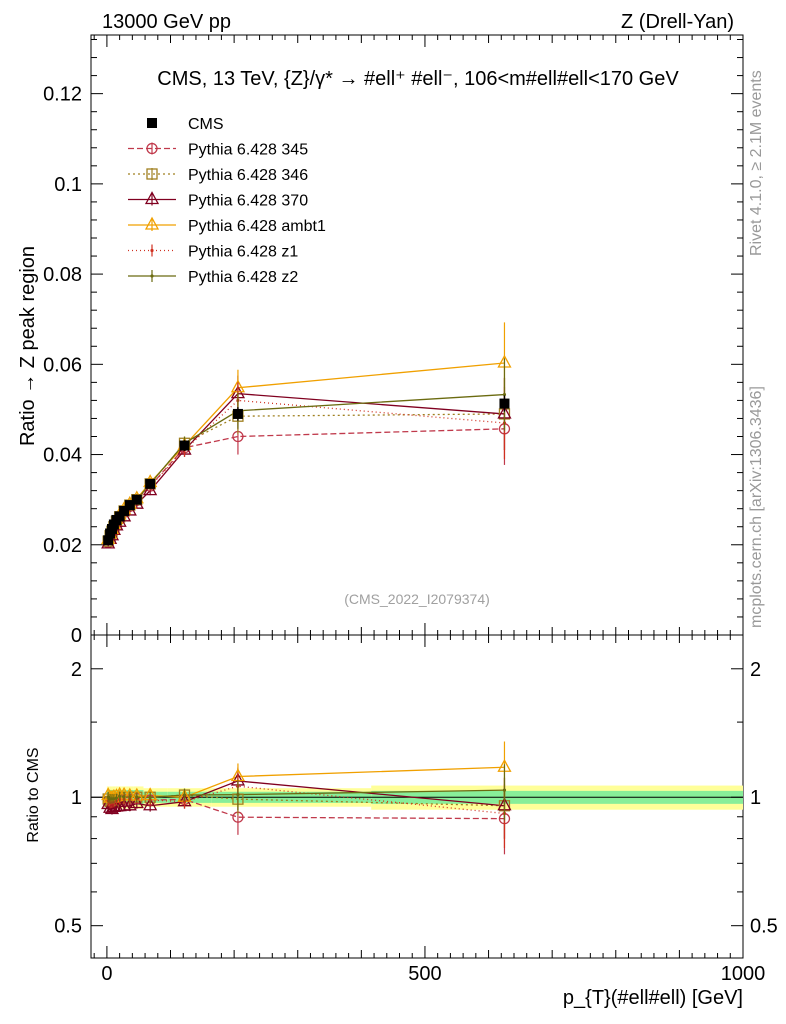 The height and width of the screenshot is (1024, 786). I want to click on series-line-ambt1, so click(306, 451).